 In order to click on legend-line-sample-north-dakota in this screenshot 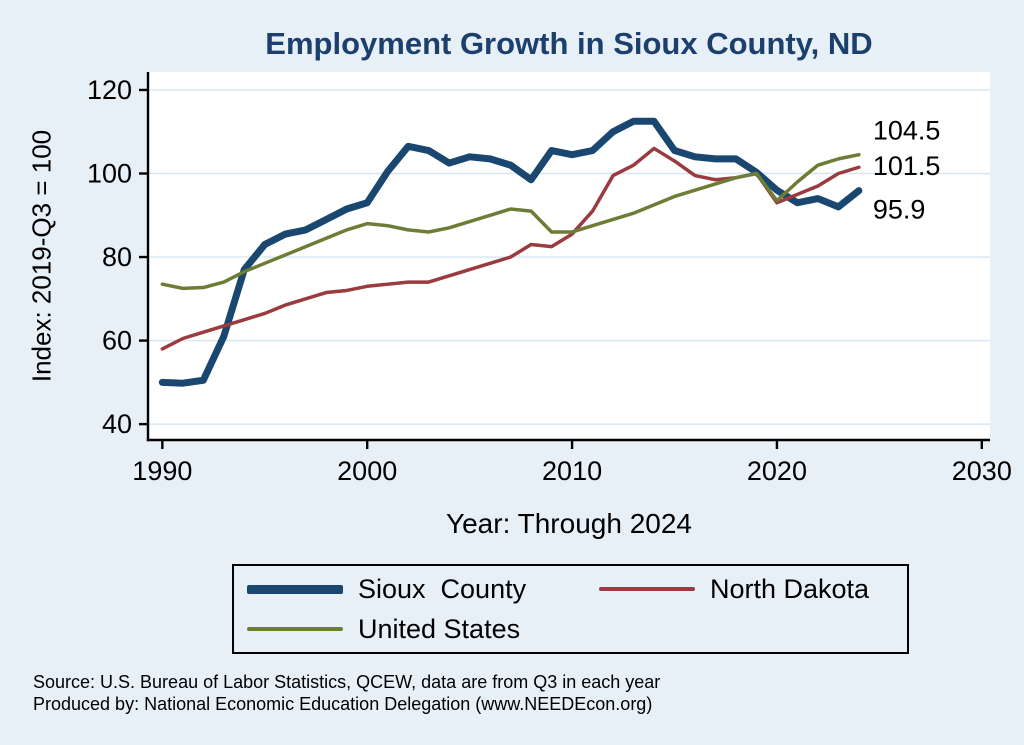, I will do `click(647, 589)`.